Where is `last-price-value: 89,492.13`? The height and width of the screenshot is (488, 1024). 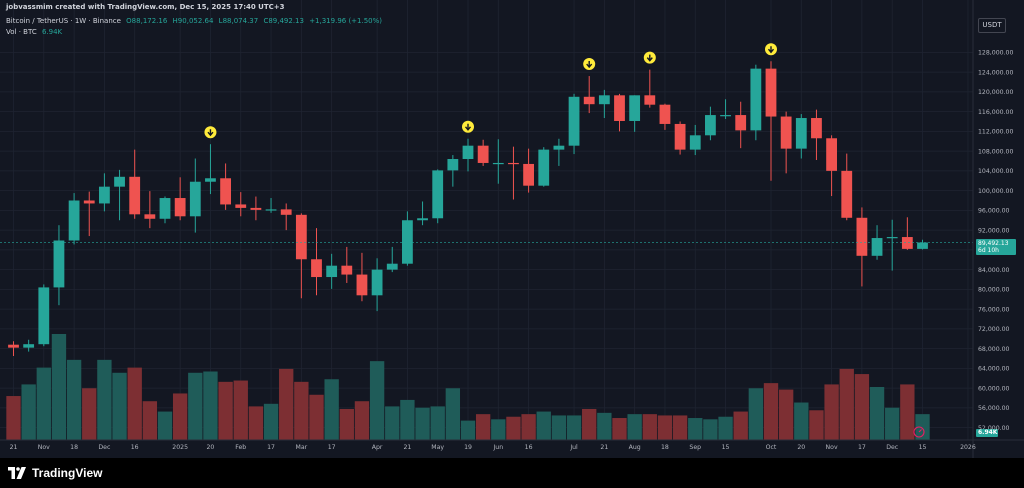
last-price-value: 89,492.13 is located at coordinates (993, 243).